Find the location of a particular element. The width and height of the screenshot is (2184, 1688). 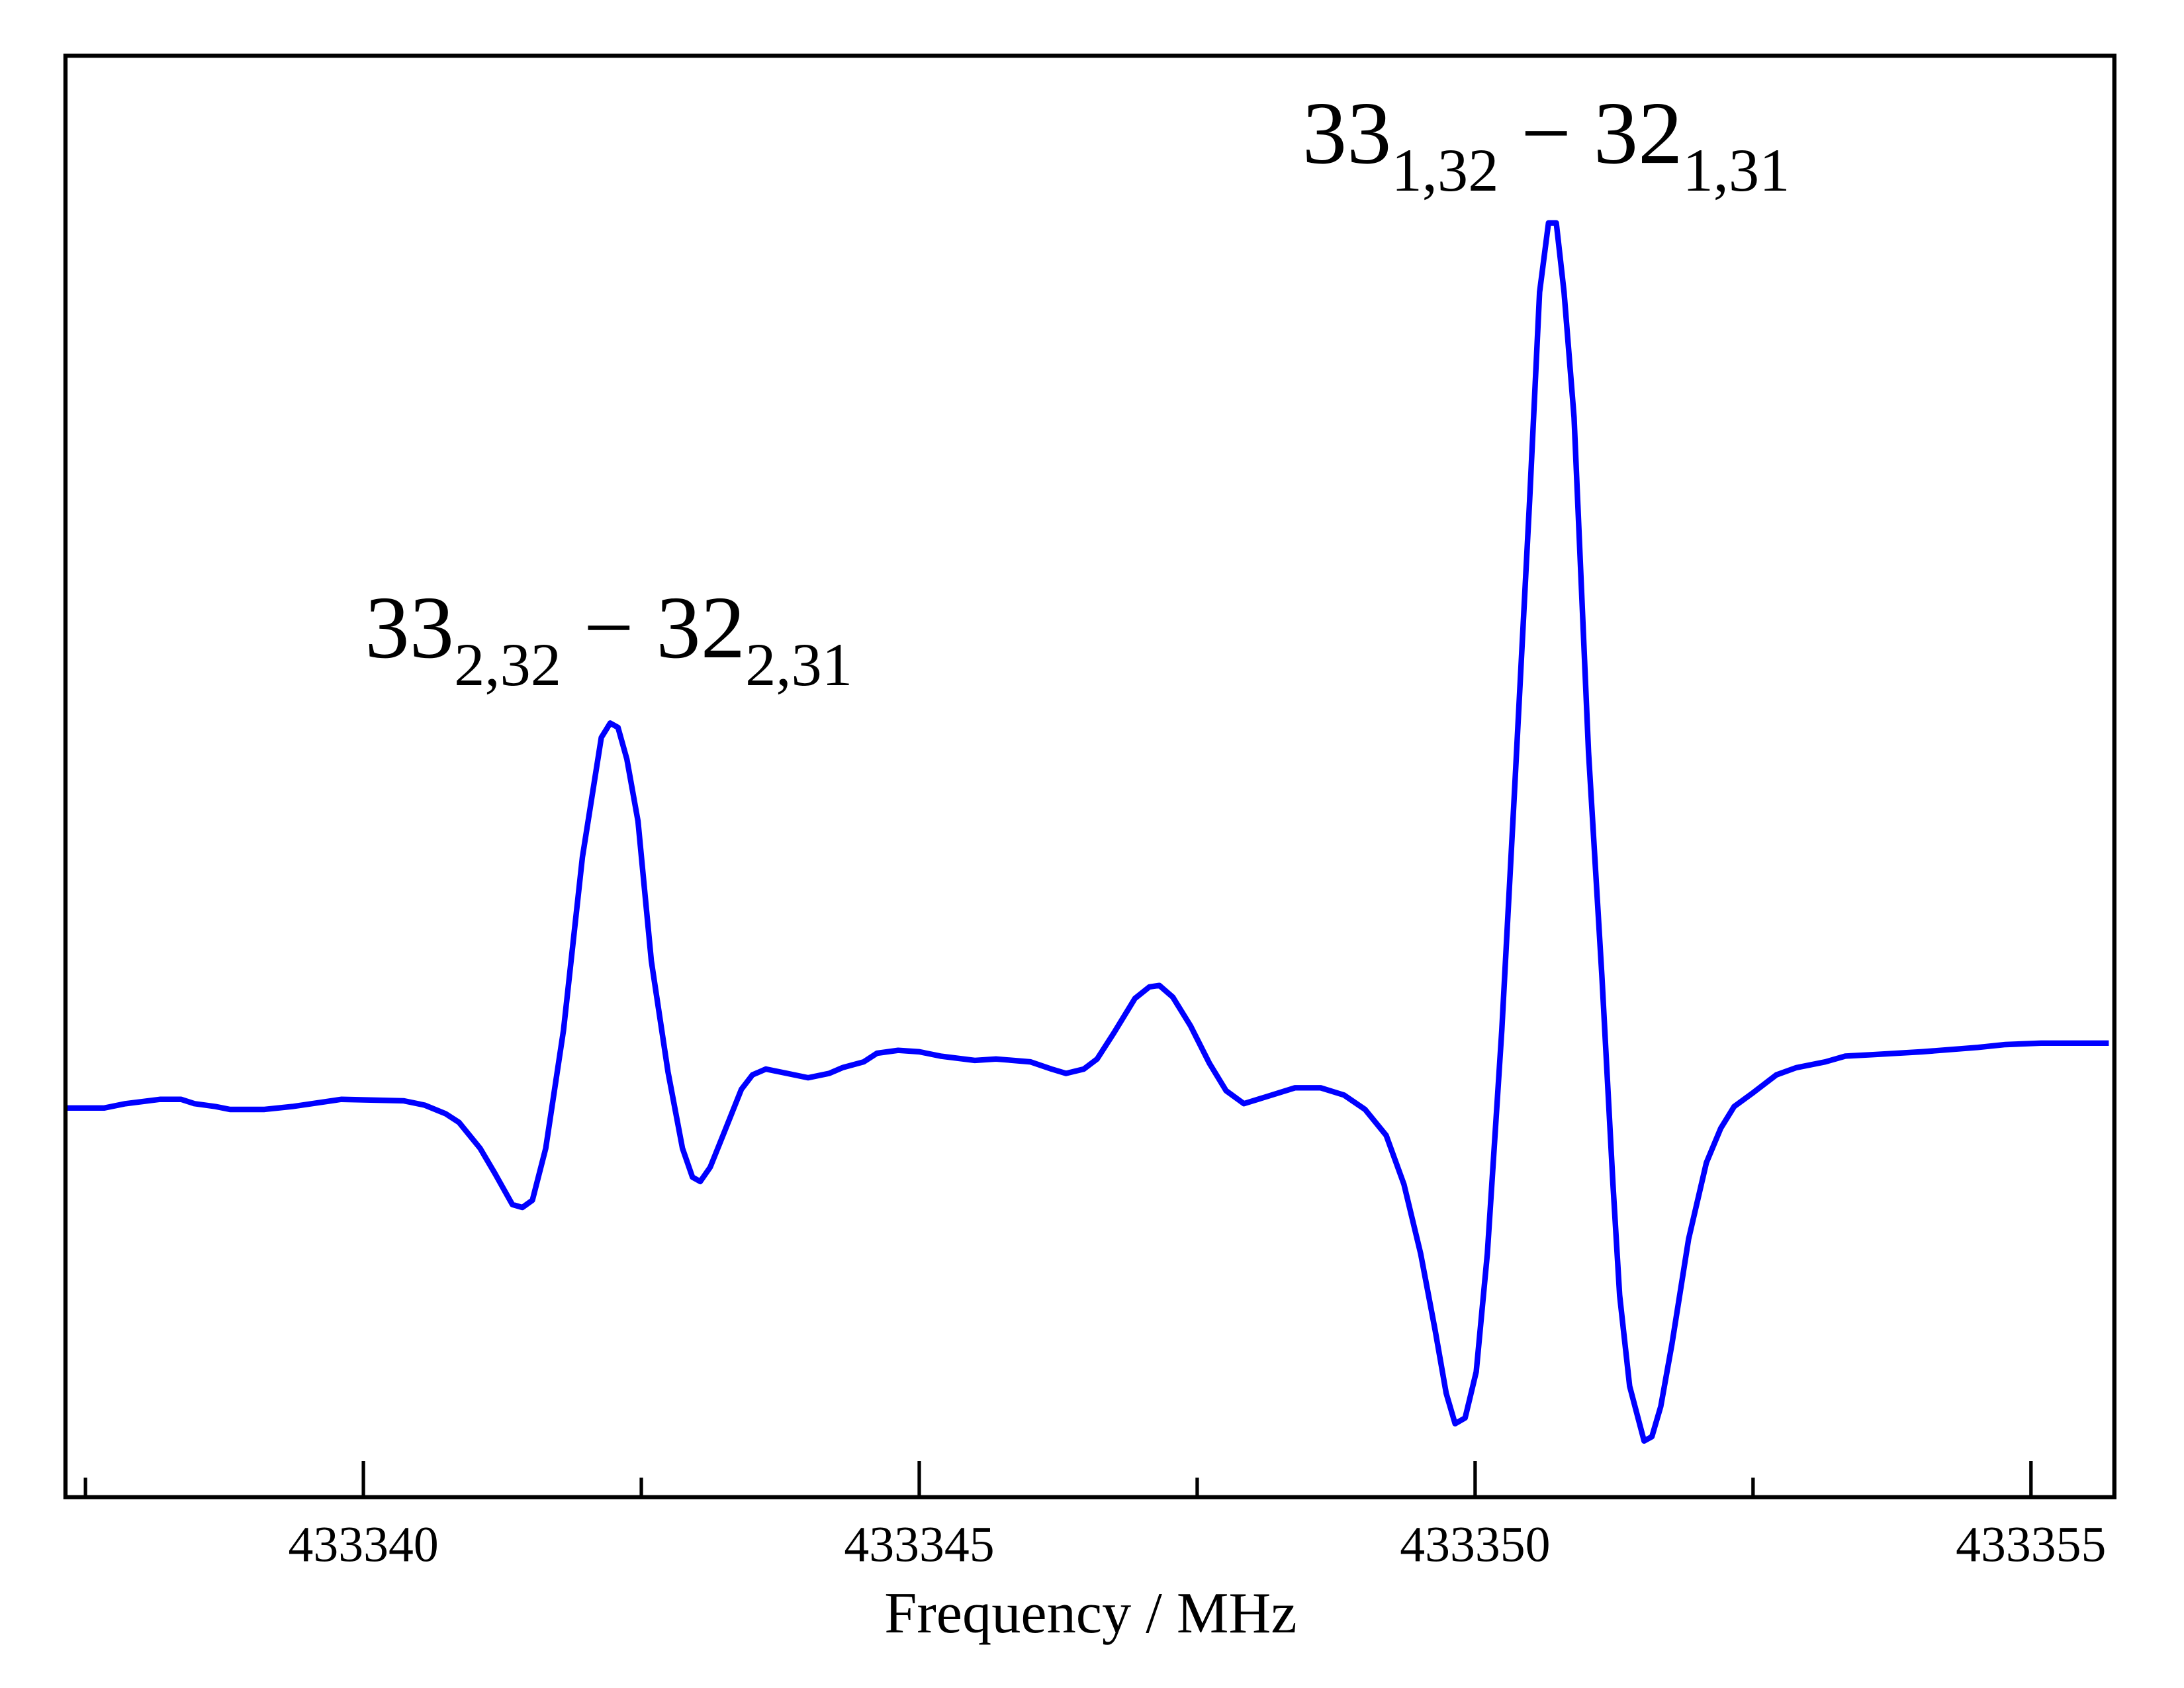

x-axis-label: Frequency / MHz is located at coordinates (1090, 1614).